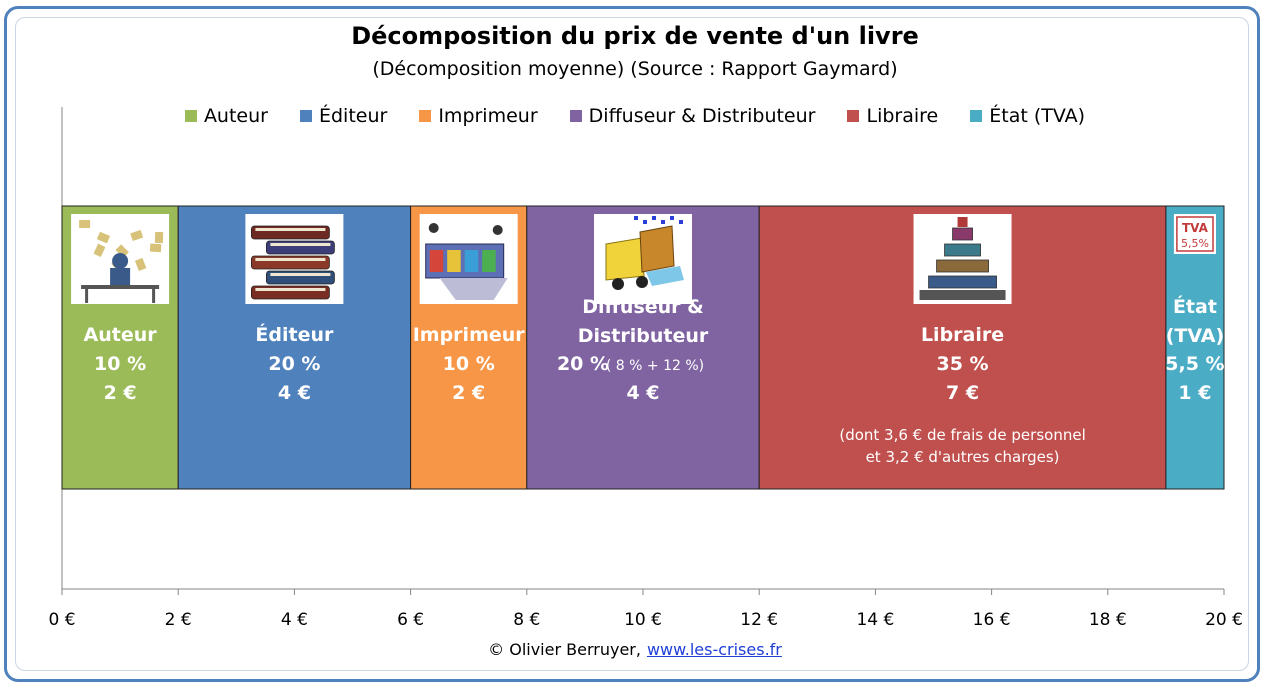 The height and width of the screenshot is (690, 1270). I want to click on icon-background, so click(1194, 234).